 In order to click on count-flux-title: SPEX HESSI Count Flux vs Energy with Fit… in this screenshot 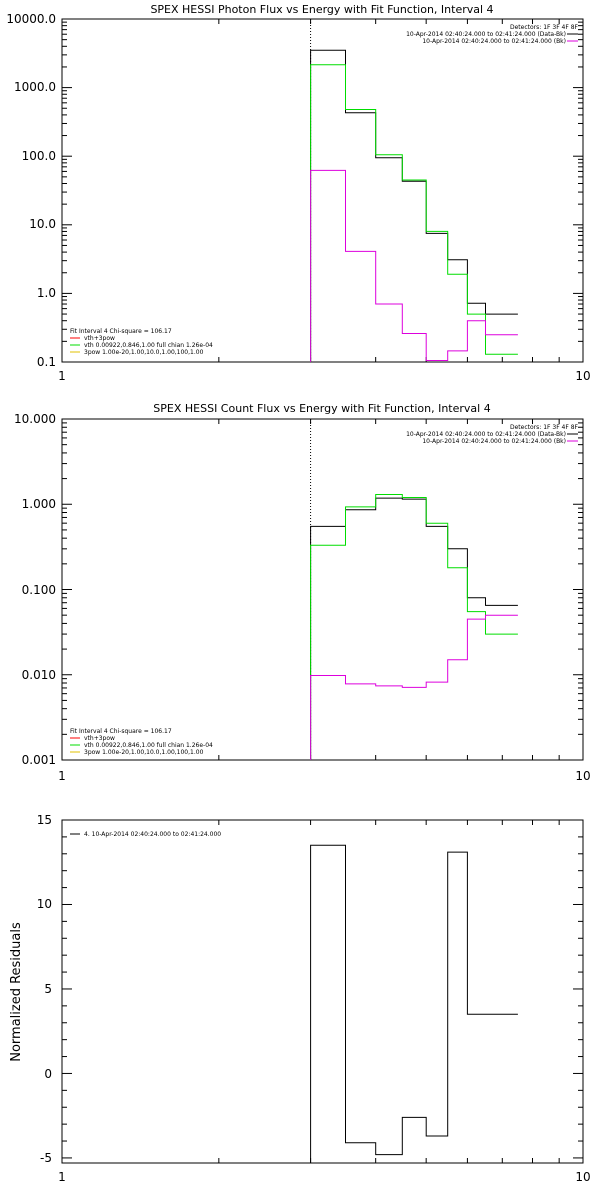, I will do `click(321, 408)`.